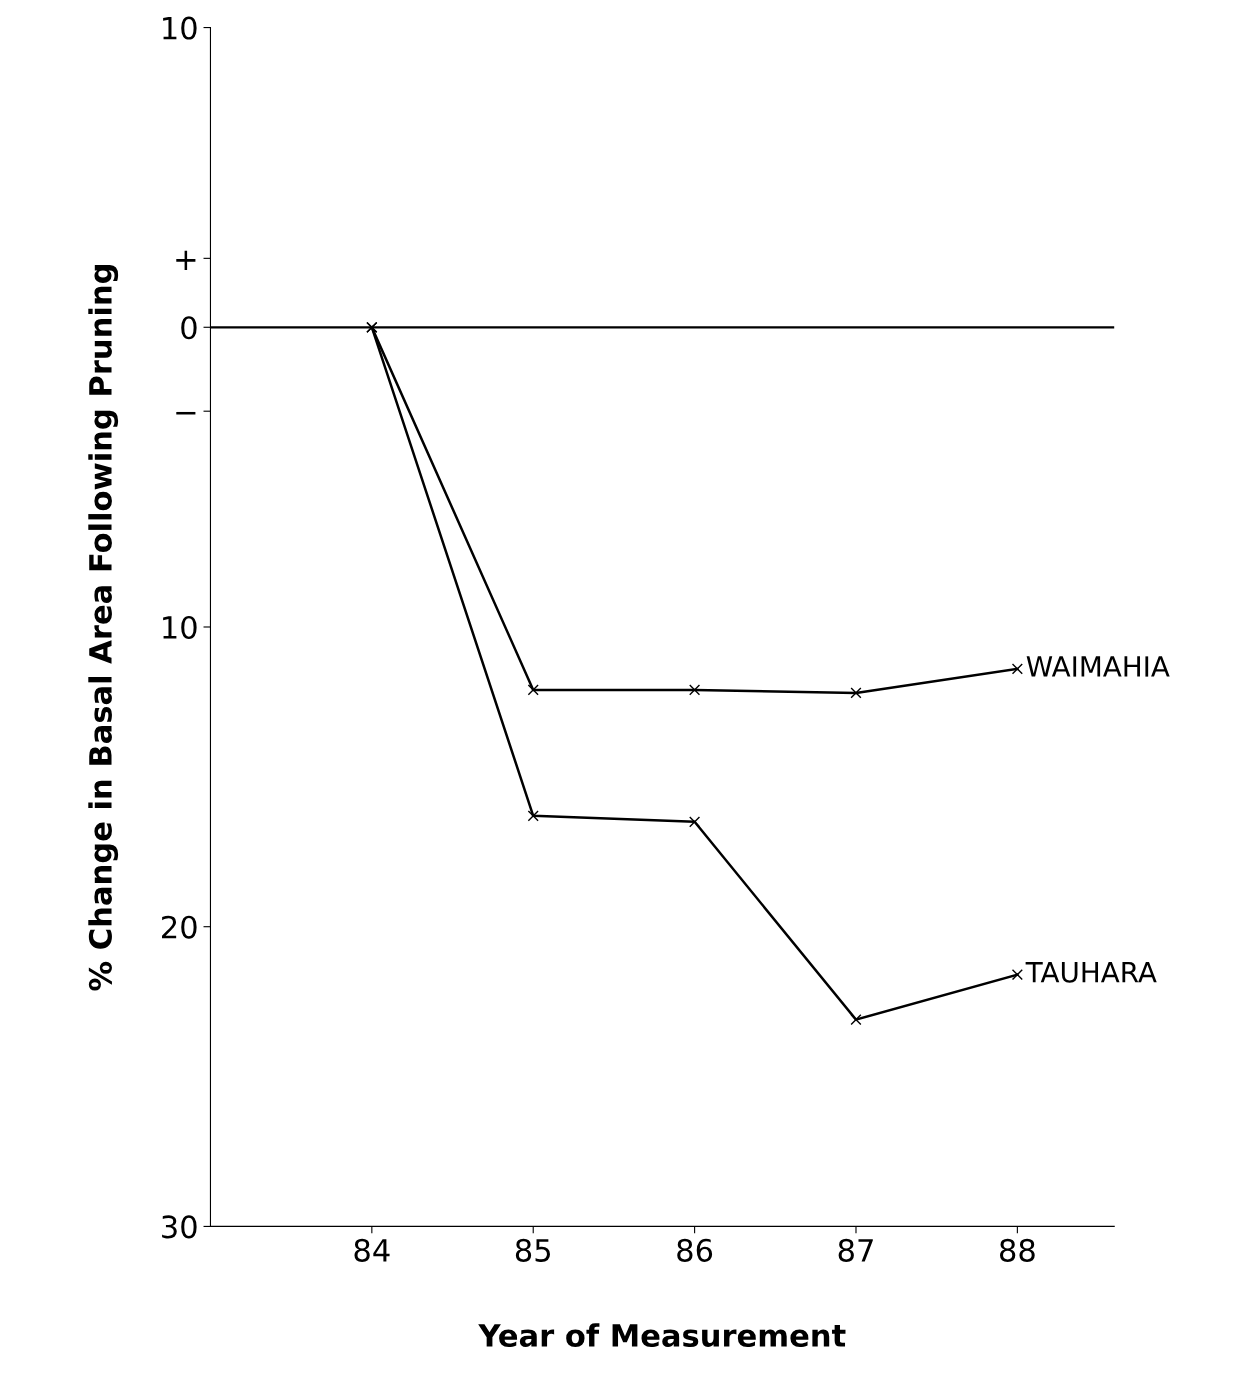 This screenshot has height=1378, width=1238. What do you see at coordinates (662, 1335) in the screenshot?
I see `x-axis-title: Year of Measurement` at bounding box center [662, 1335].